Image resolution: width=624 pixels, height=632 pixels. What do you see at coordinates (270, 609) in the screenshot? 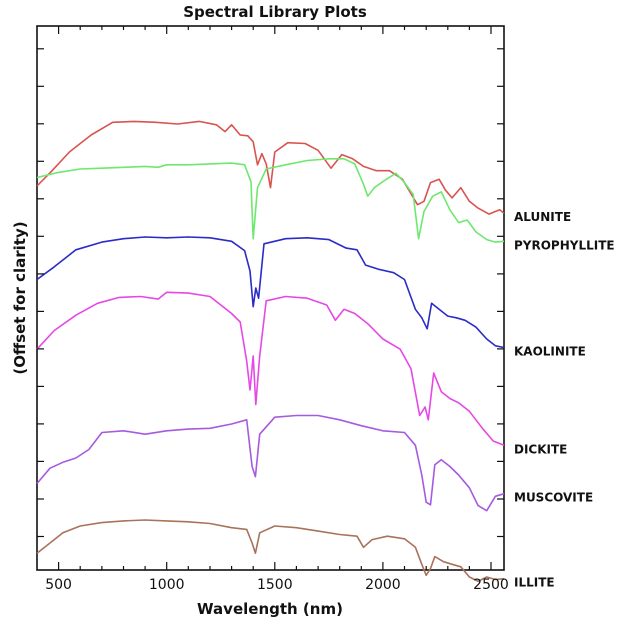
I see `x-axis-label: Wavelength (nm)` at bounding box center [270, 609].